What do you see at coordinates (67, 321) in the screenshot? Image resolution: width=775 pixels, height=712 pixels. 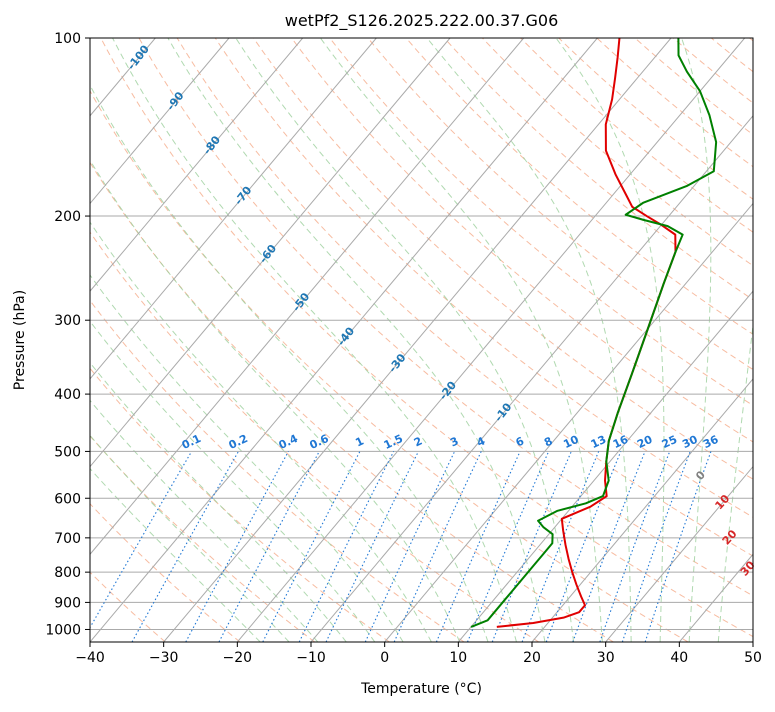 I see `y-tick-label: 300` at bounding box center [67, 321].